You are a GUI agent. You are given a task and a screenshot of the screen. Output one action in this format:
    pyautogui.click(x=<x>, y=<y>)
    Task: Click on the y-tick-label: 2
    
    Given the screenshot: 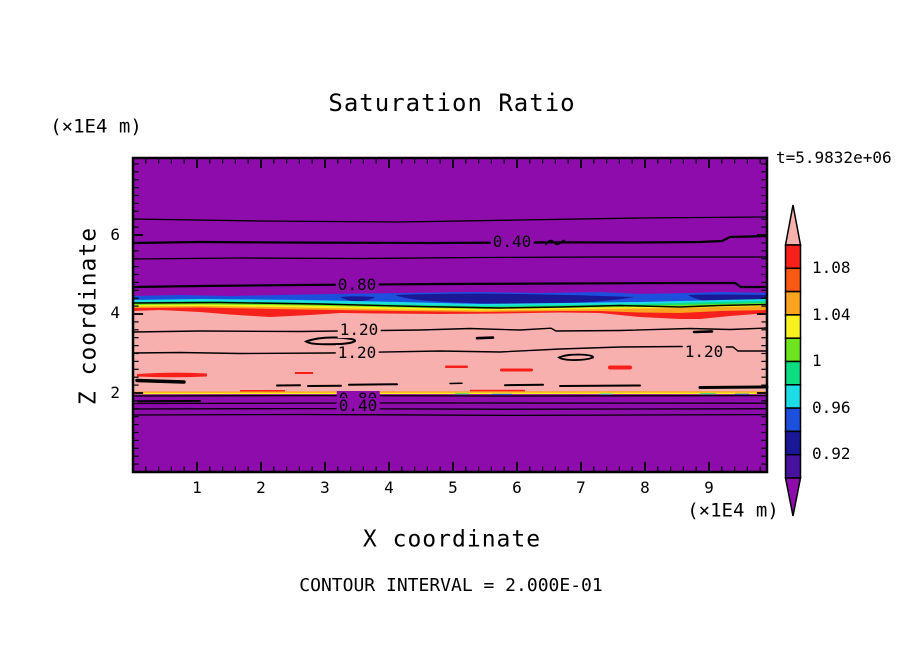 What is the action you would take?
    pyautogui.click(x=115, y=392)
    